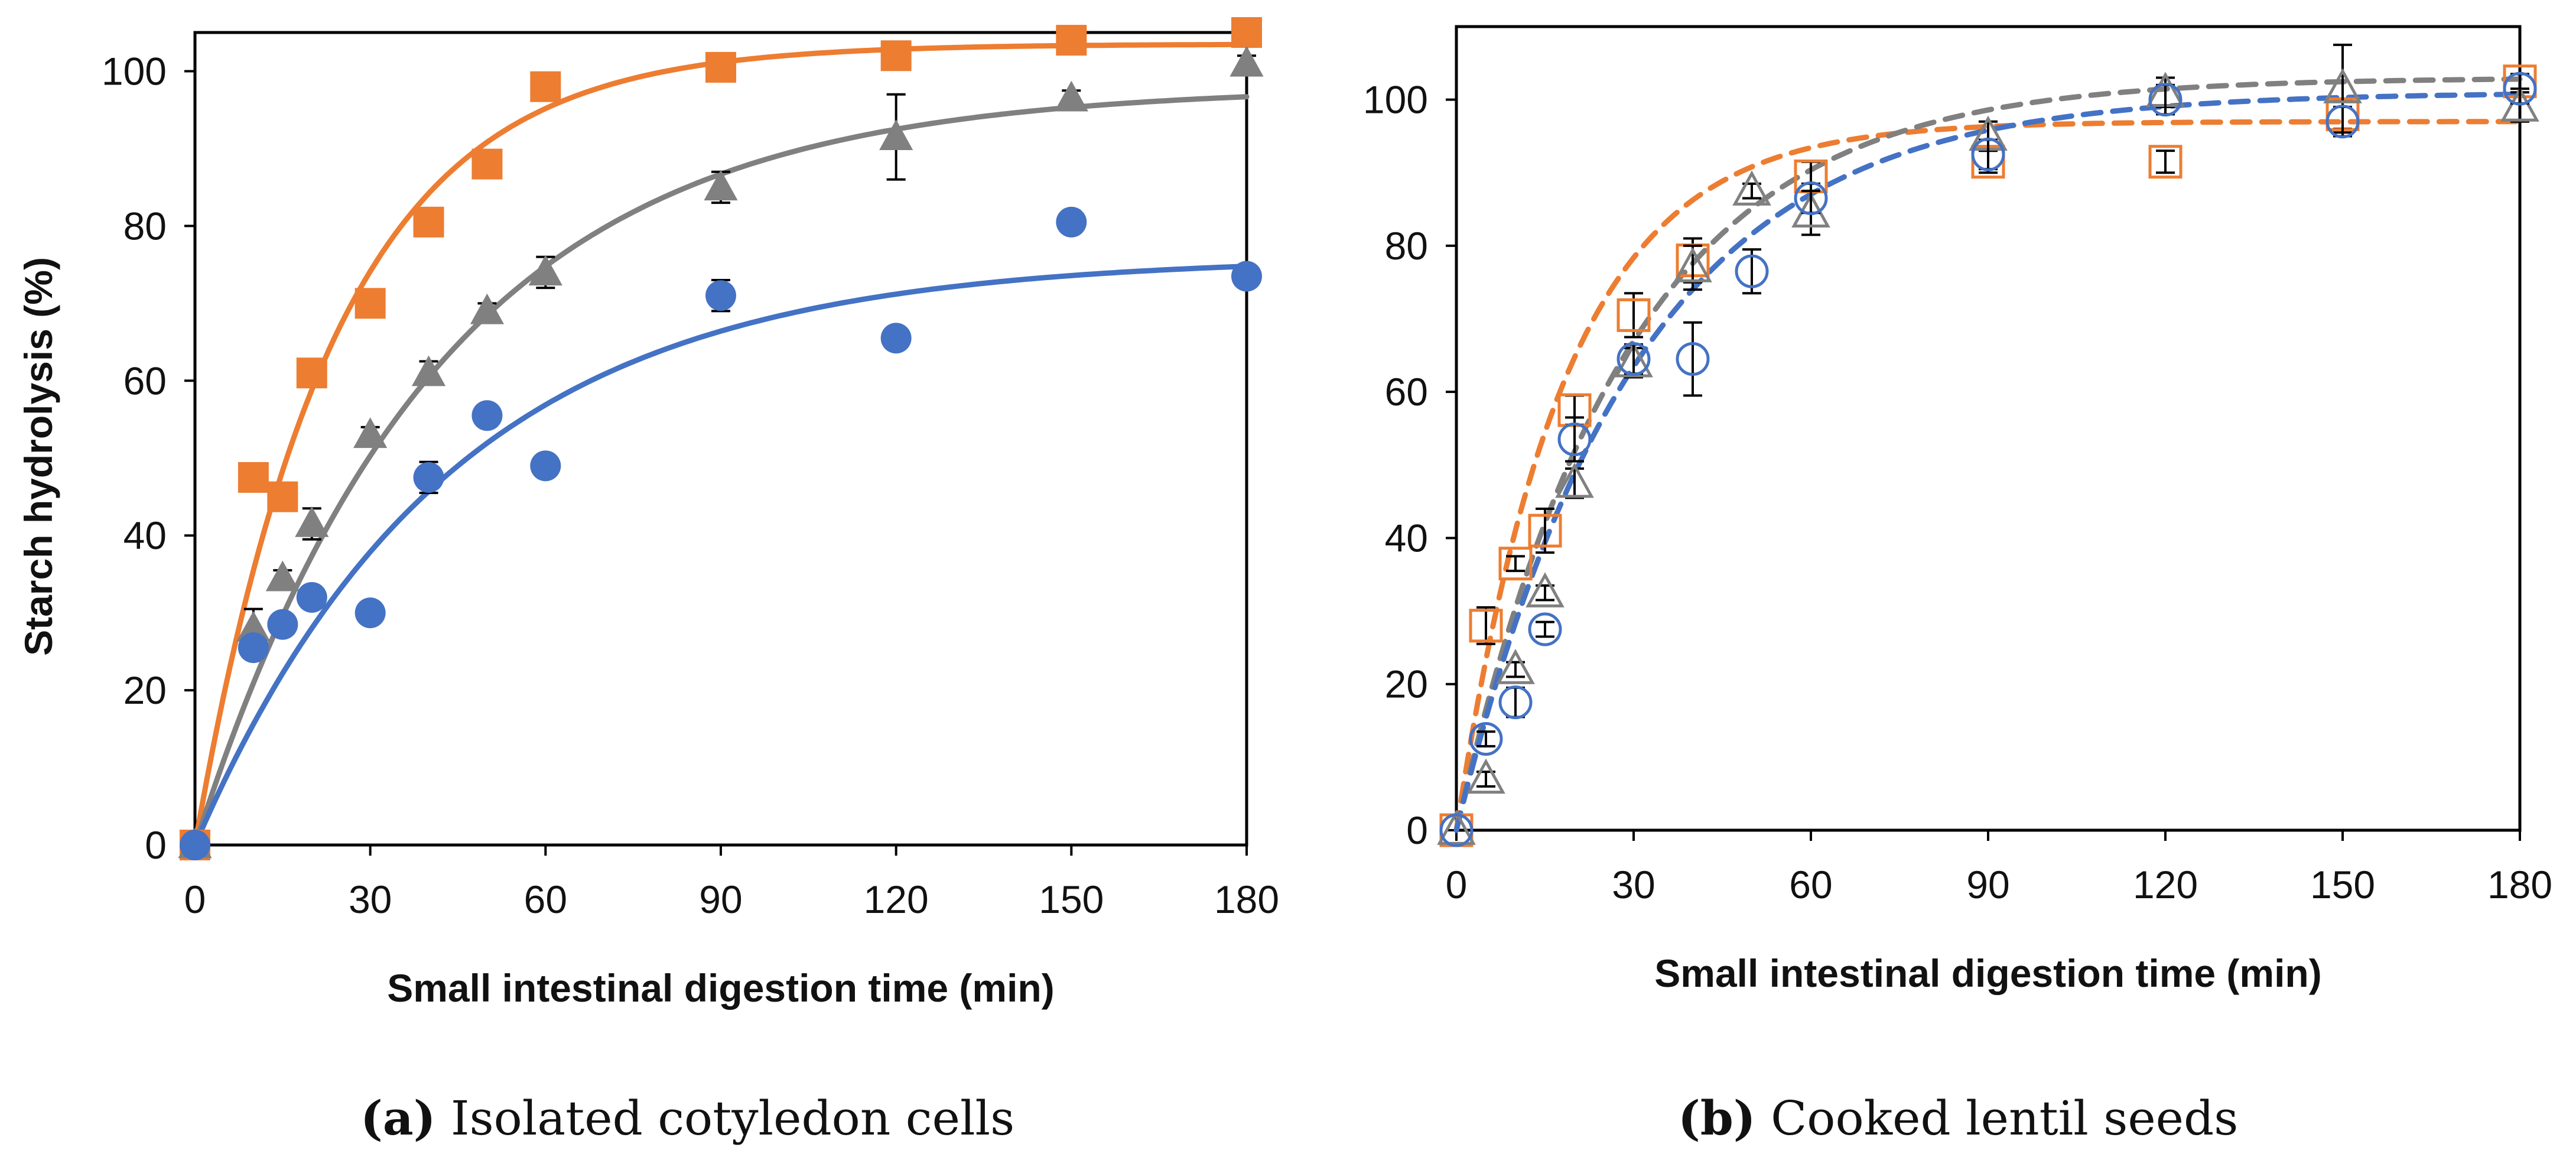  What do you see at coordinates (371, 900) in the screenshot?
I see `x-tick-label-a: 30` at bounding box center [371, 900].